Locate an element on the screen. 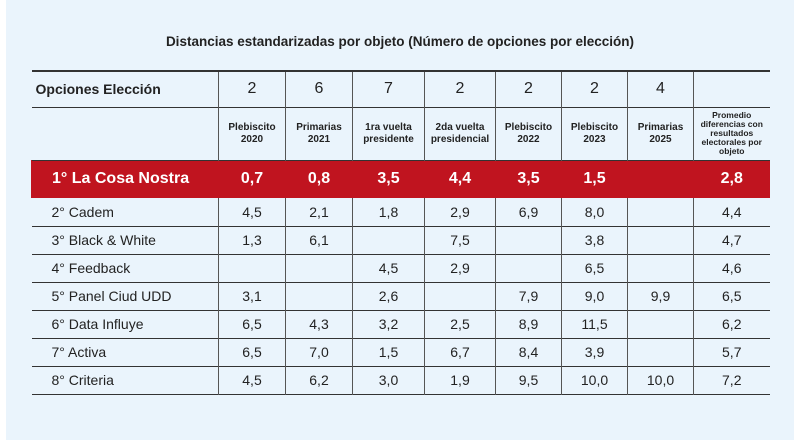 Image resolution: width=800 pixels, height=446 pixels. options-count-cell is located at coordinates (731, 89).